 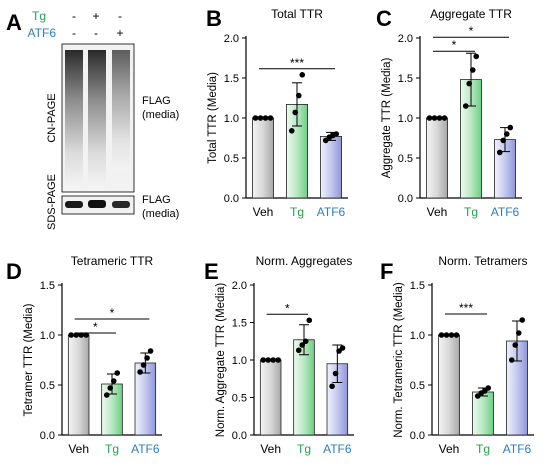 What do you see at coordinates (221, 360) in the screenshot?
I see `y-axis-label: Norm. Aggregate TTR (Media)` at bounding box center [221, 360].